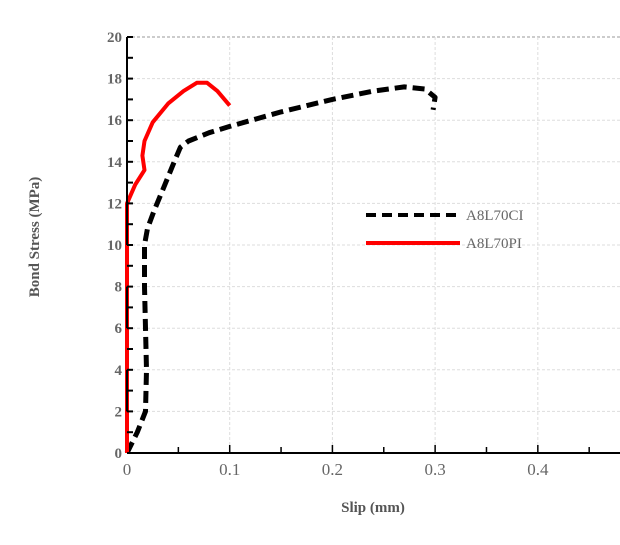  I want to click on legend: A8L70CI A8L70PI, so click(445, 230).